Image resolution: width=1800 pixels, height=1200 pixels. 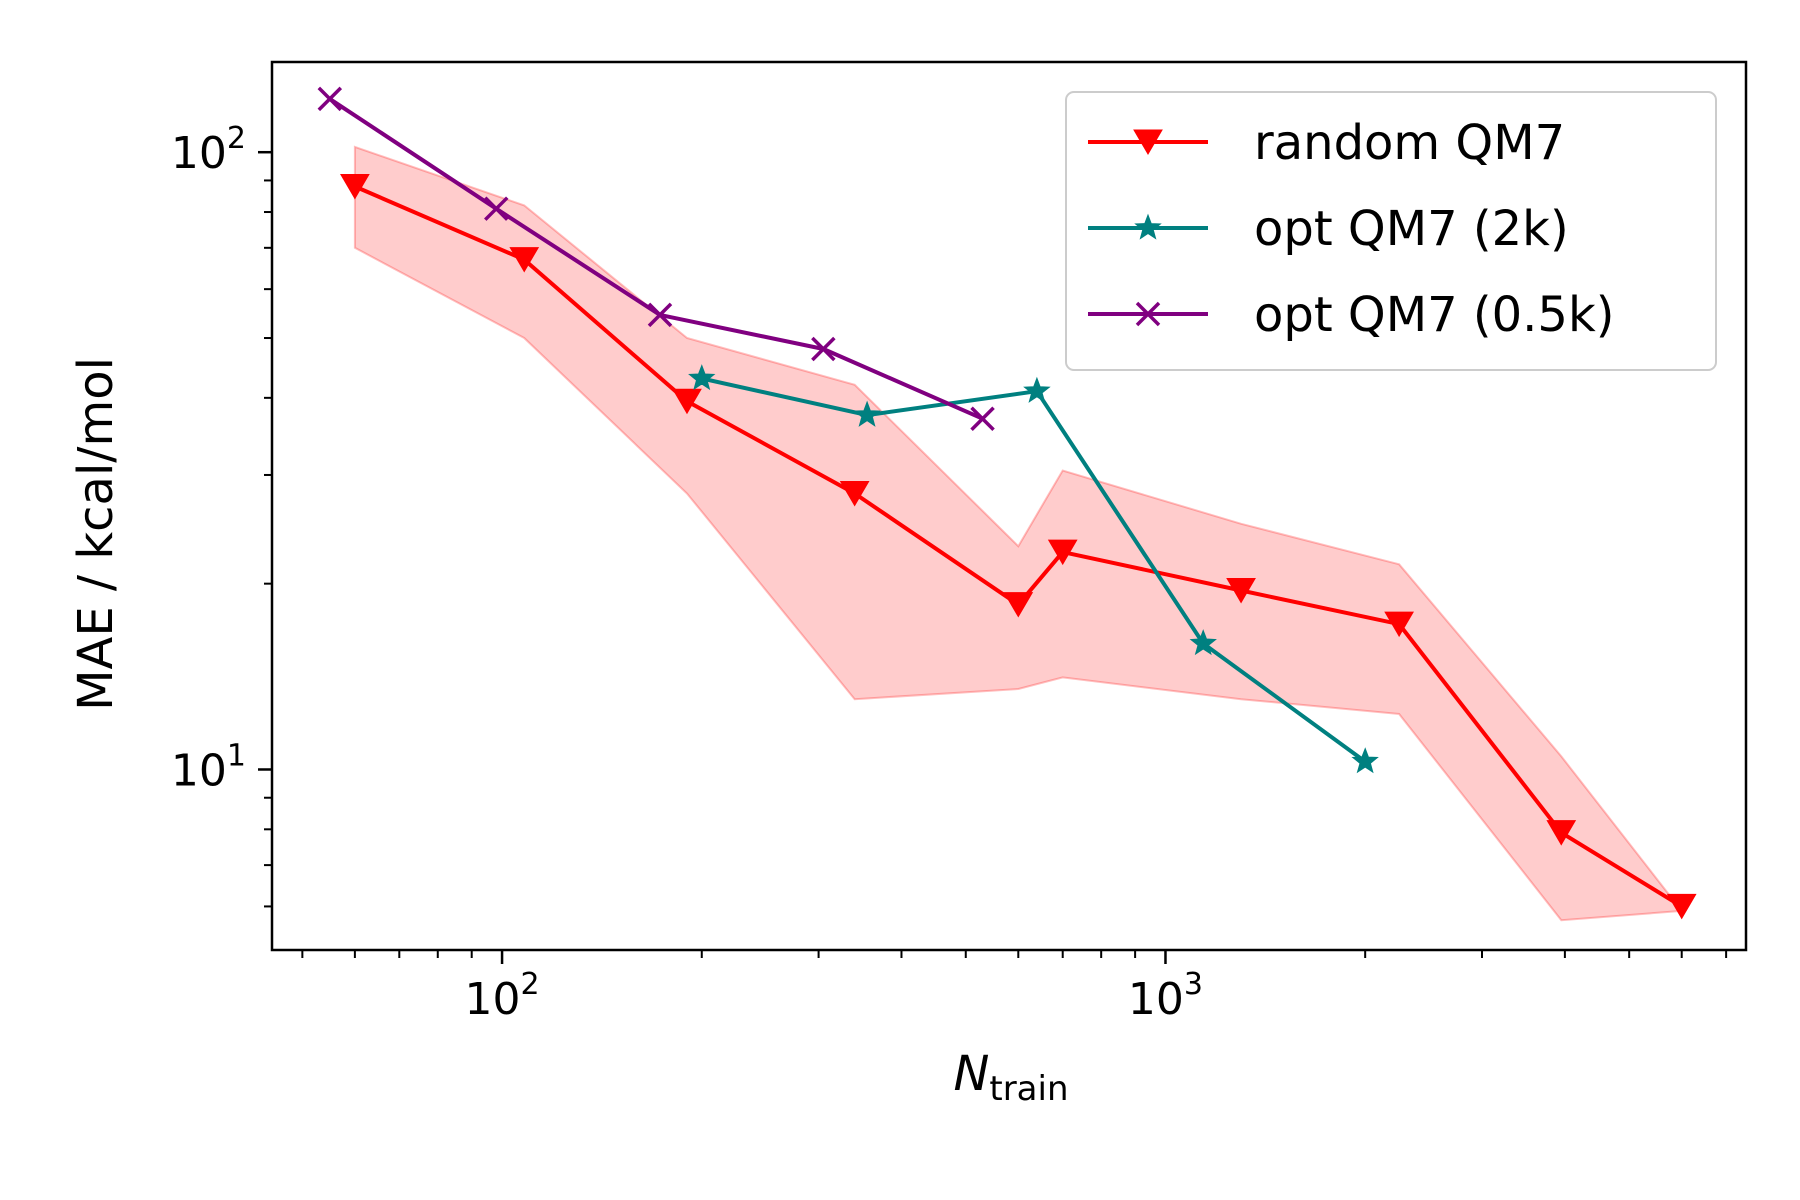 I want to click on x-axis-label: Ntrain, so click(x=1010, y=1077).